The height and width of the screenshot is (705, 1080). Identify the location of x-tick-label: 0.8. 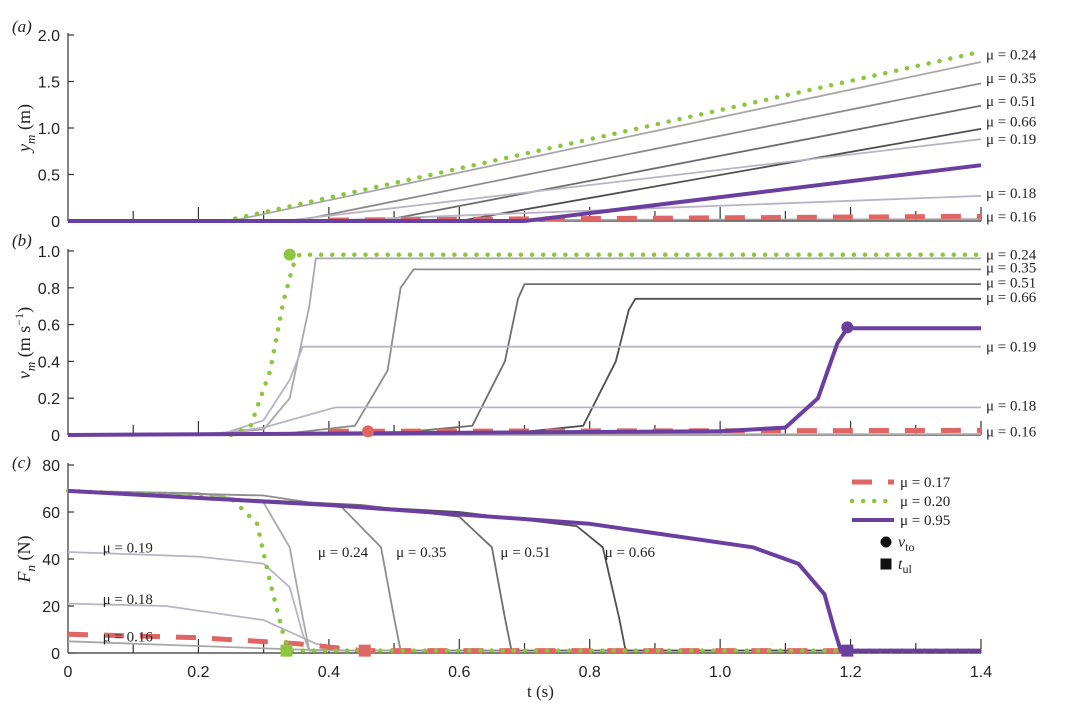
(590, 672).